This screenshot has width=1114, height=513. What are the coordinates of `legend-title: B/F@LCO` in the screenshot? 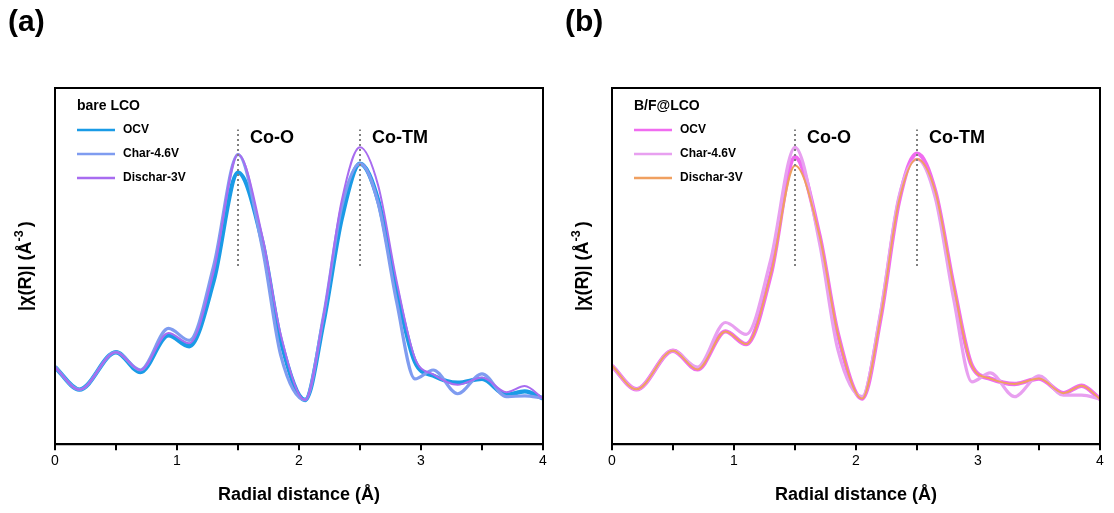 It's located at (667, 104).